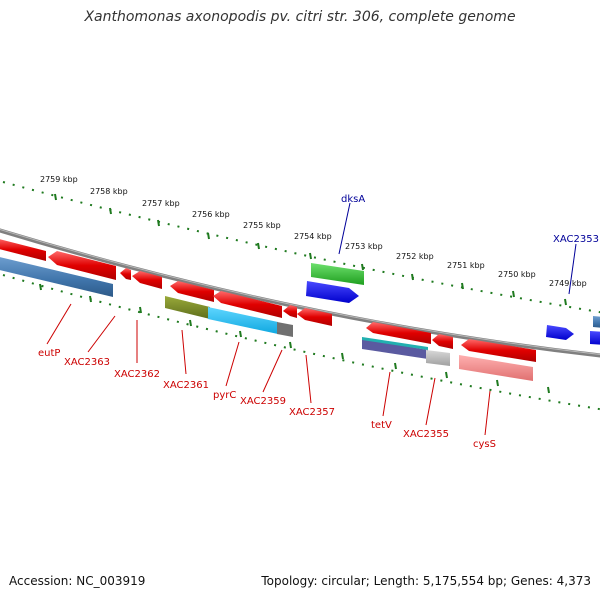 The height and width of the screenshot is (600, 600). What do you see at coordinates (453, 304) in the screenshot?
I see `forward-strand-genes` at bounding box center [453, 304].